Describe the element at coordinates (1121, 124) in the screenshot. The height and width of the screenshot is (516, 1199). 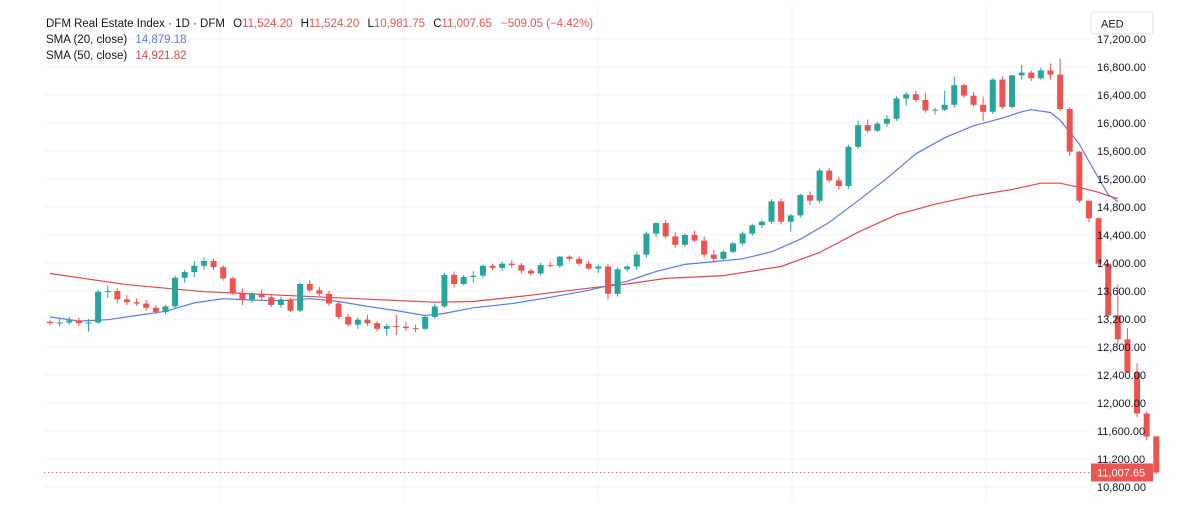
I see `y-tick-label: 16,000.00` at that location.